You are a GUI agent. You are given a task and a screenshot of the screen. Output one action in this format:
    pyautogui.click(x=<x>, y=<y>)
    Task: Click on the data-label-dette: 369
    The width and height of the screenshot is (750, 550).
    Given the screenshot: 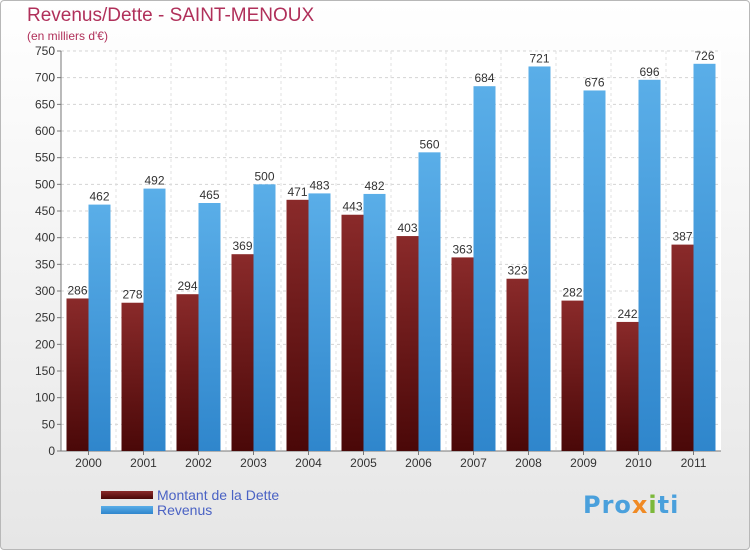 What is the action you would take?
    pyautogui.click(x=242, y=246)
    